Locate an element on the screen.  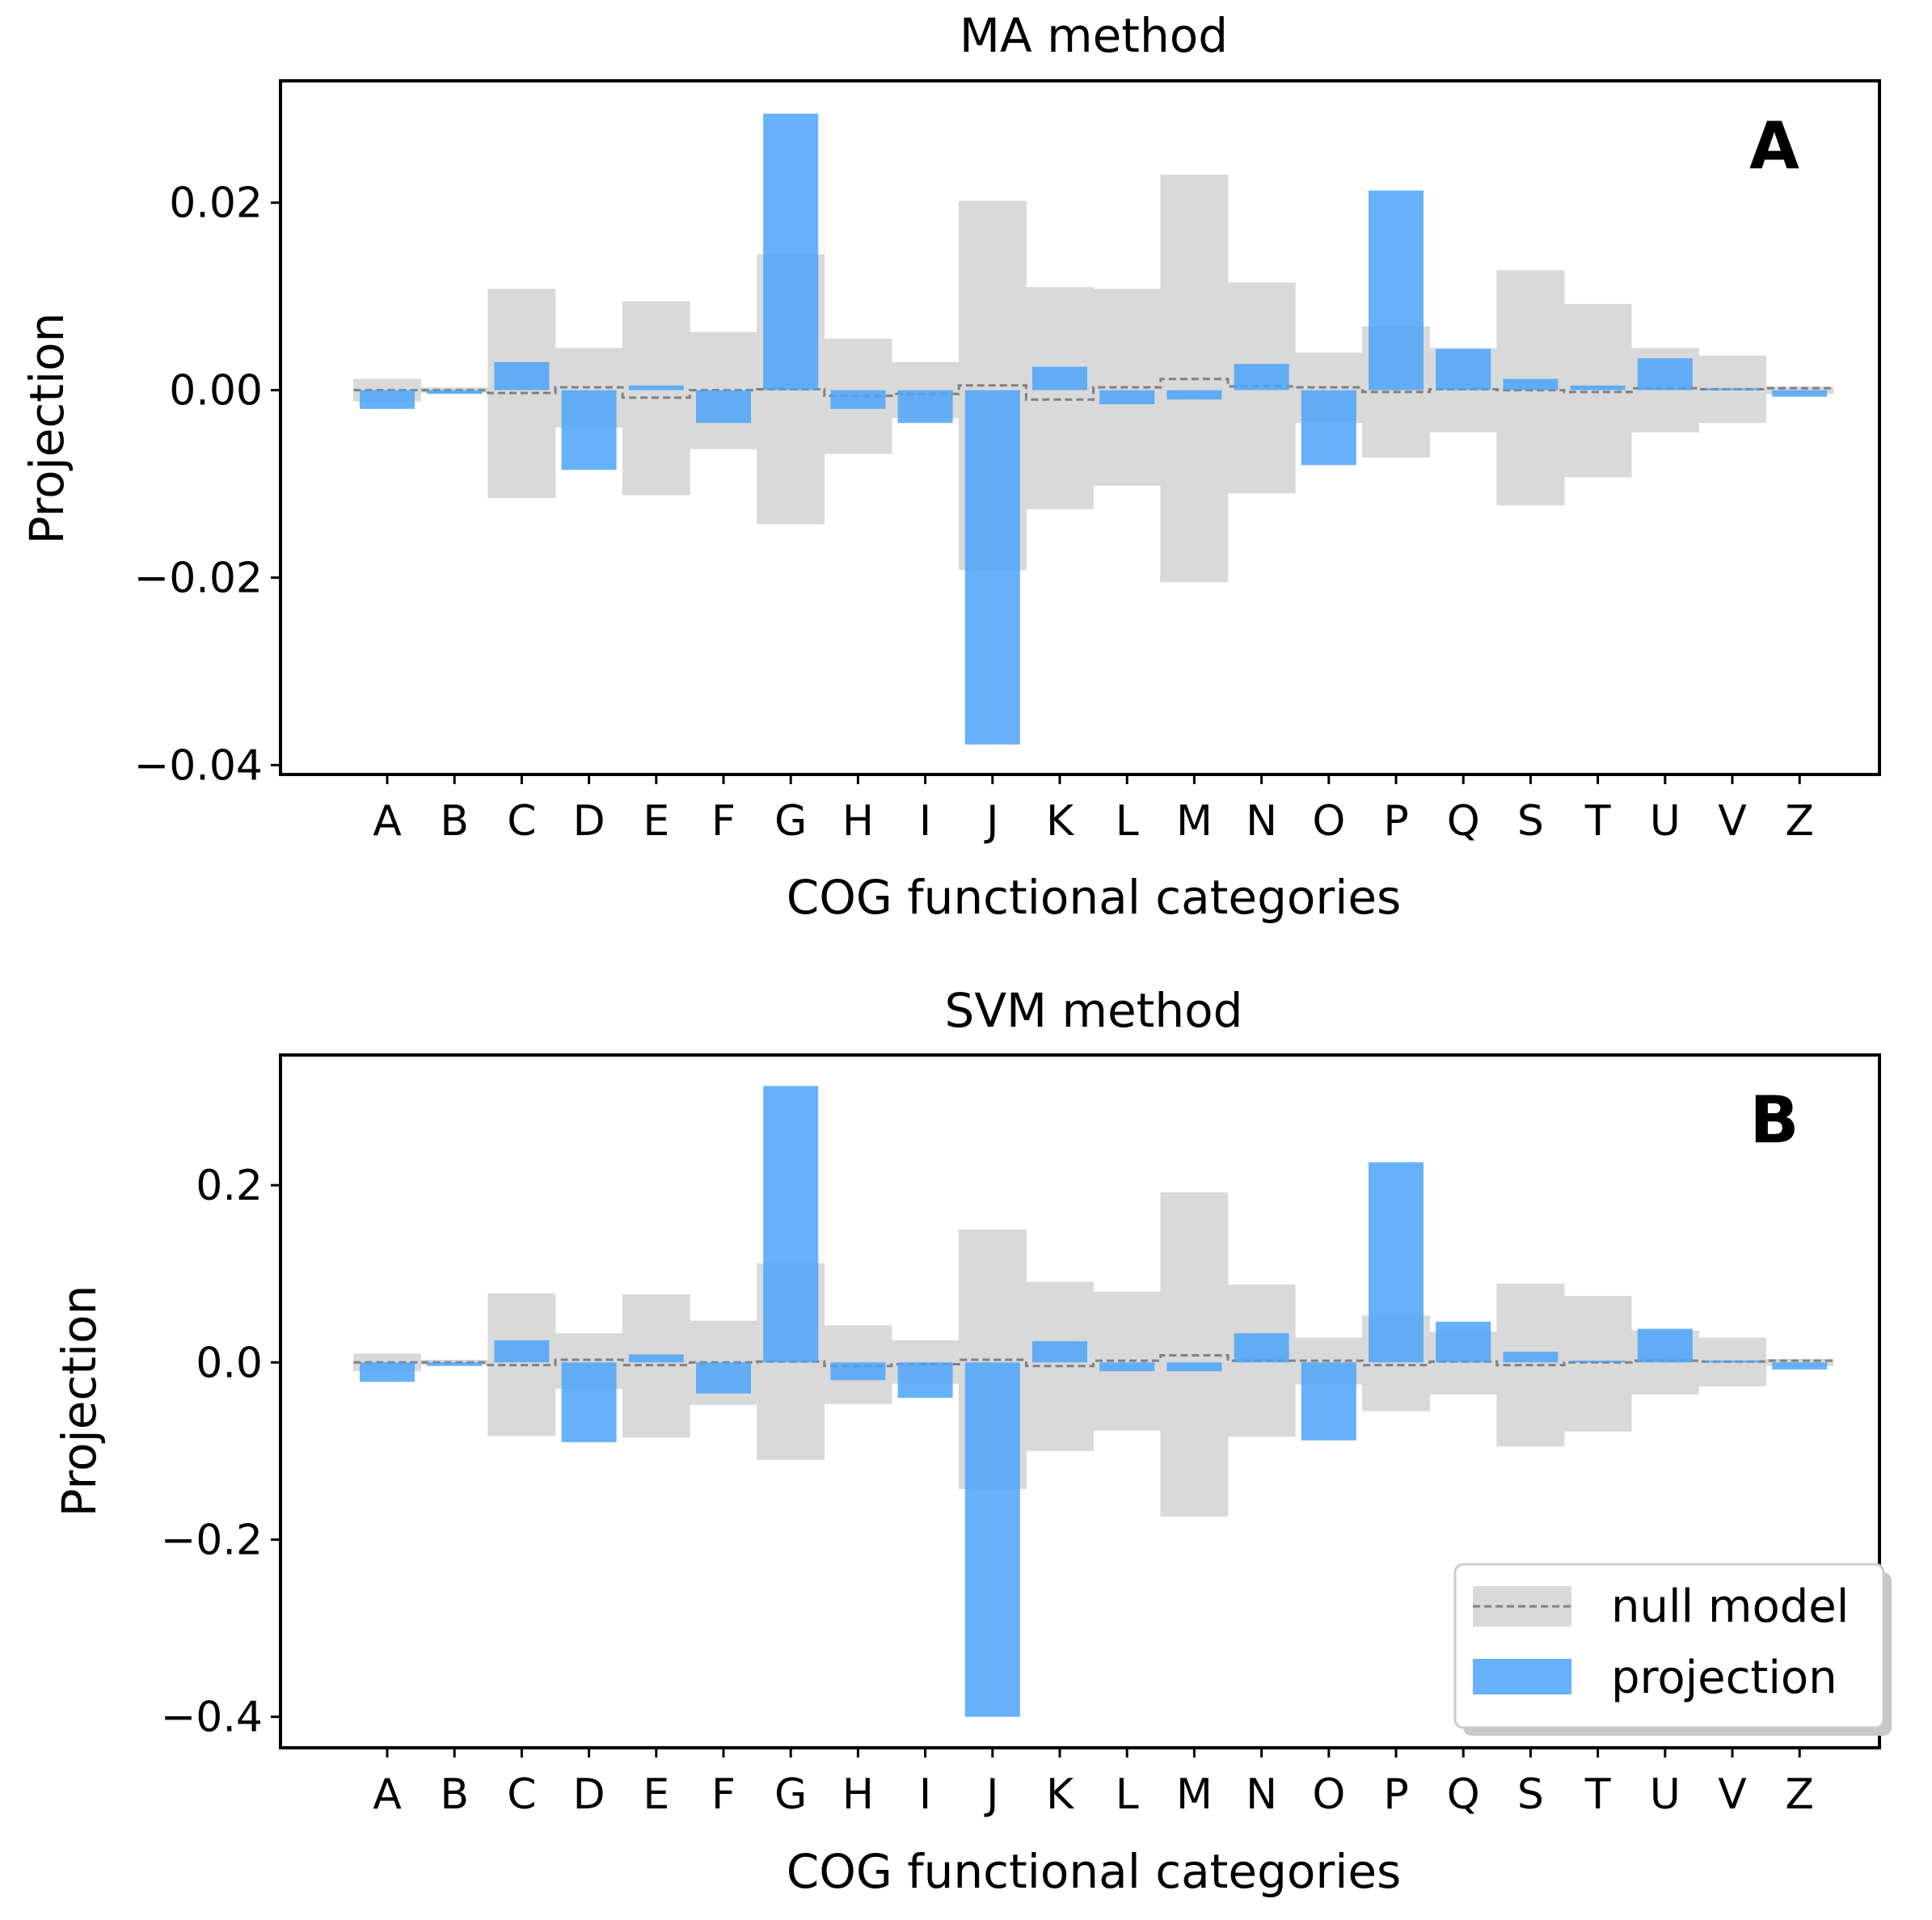
y-tick-label: −0.02 is located at coordinates (198, 579).